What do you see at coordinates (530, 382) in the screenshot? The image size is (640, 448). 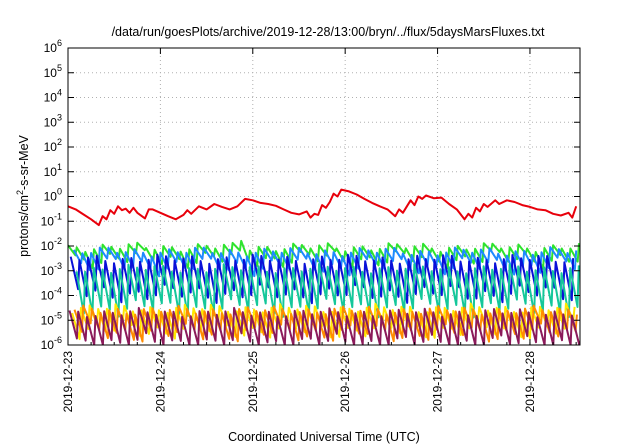 I see `x-tick-label: 2019-12-28` at bounding box center [530, 382].